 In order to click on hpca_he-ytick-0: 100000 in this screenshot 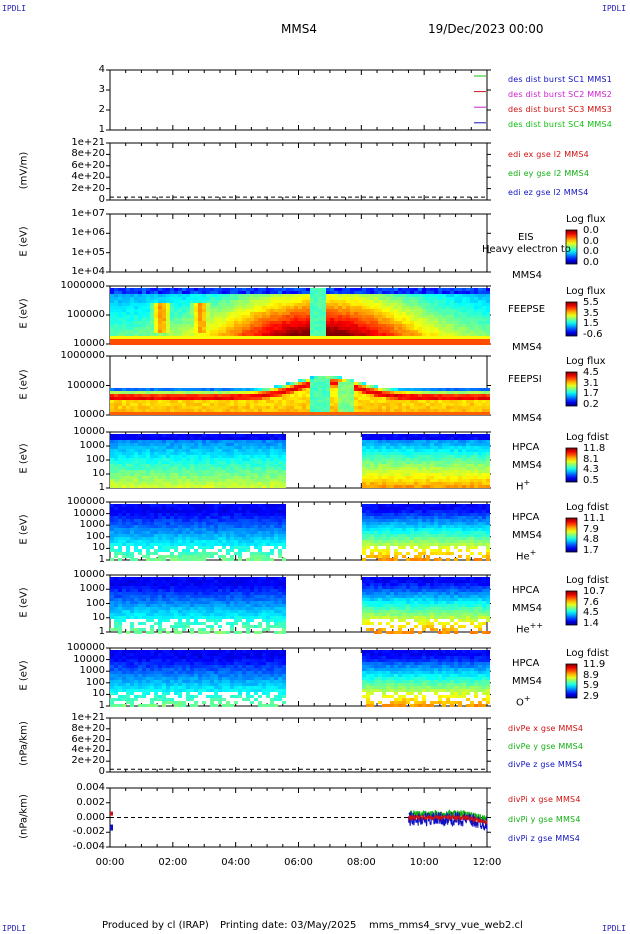, I will do `click(85, 501)`.